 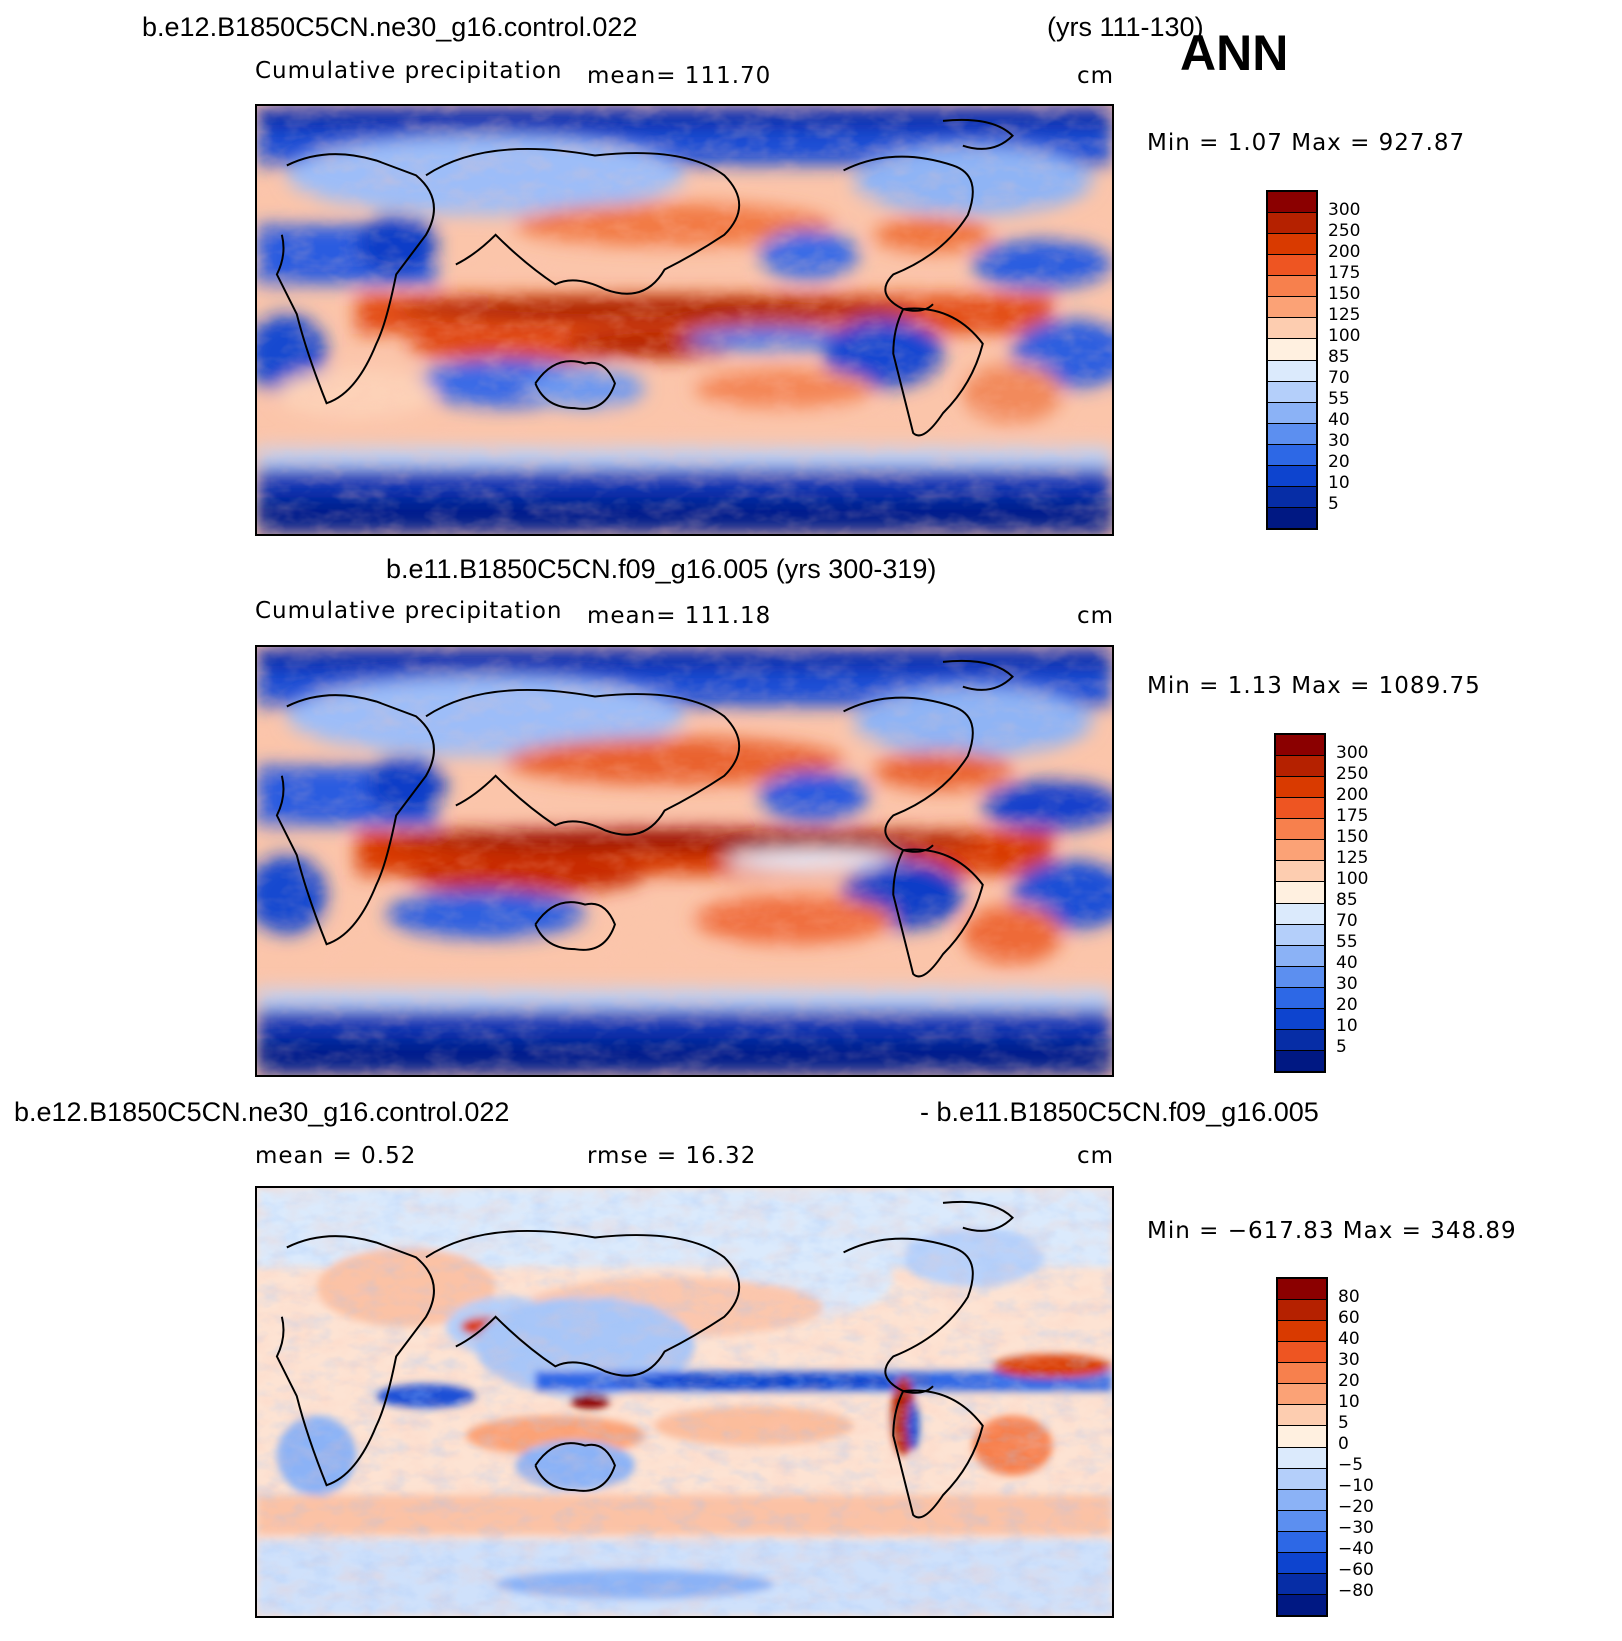 I want to click on panel2-units: cm, so click(x=1096, y=616).